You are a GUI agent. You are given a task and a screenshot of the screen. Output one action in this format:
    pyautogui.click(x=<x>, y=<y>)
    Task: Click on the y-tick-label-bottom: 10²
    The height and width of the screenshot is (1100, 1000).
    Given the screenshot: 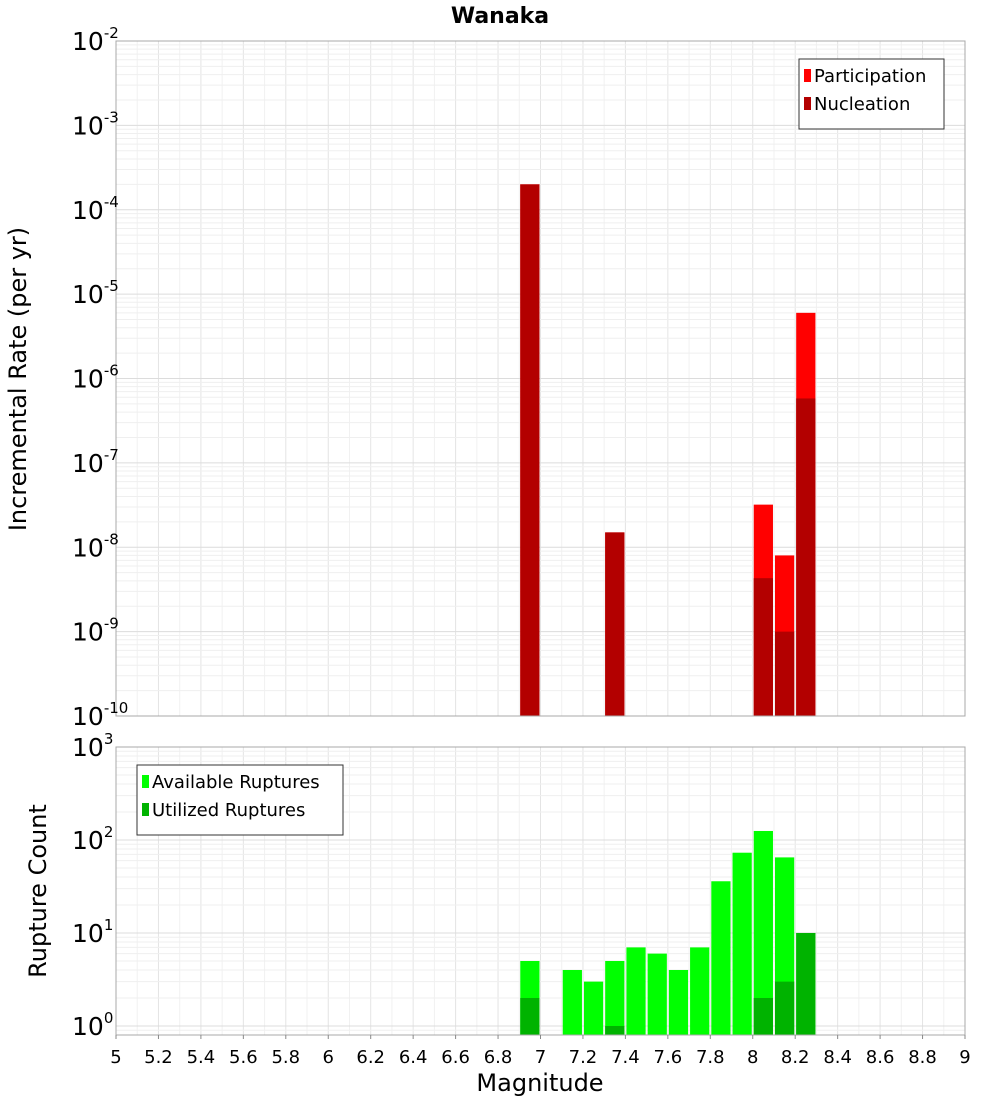 What is the action you would take?
    pyautogui.click(x=92, y=839)
    